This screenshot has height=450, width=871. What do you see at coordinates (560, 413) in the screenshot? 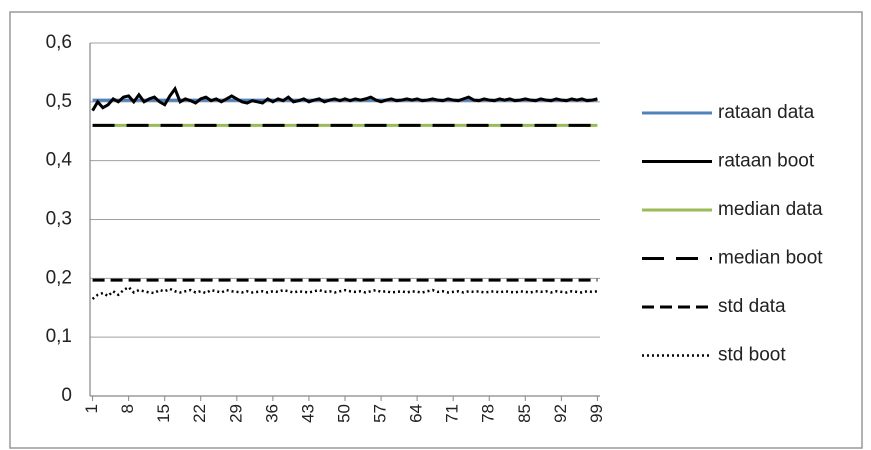
I see `x-tick-label: 92` at bounding box center [560, 413].